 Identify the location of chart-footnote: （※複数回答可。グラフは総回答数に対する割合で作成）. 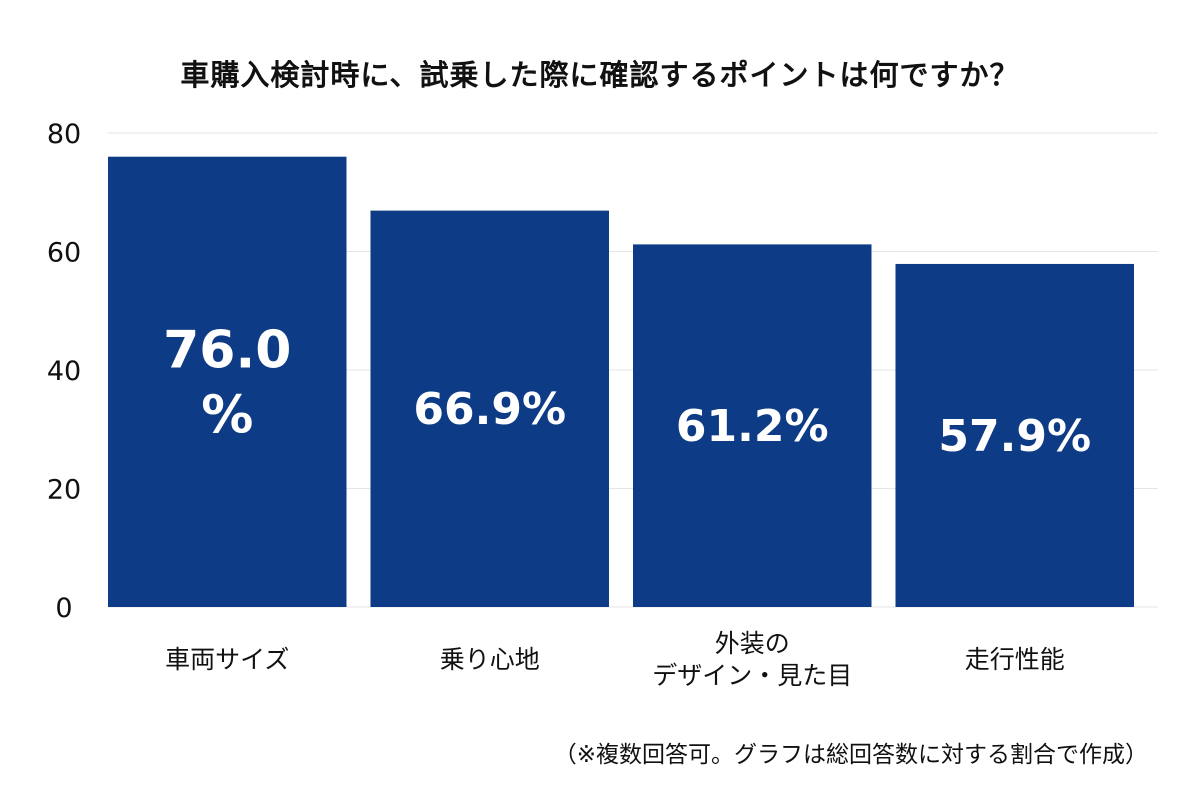
(850, 755).